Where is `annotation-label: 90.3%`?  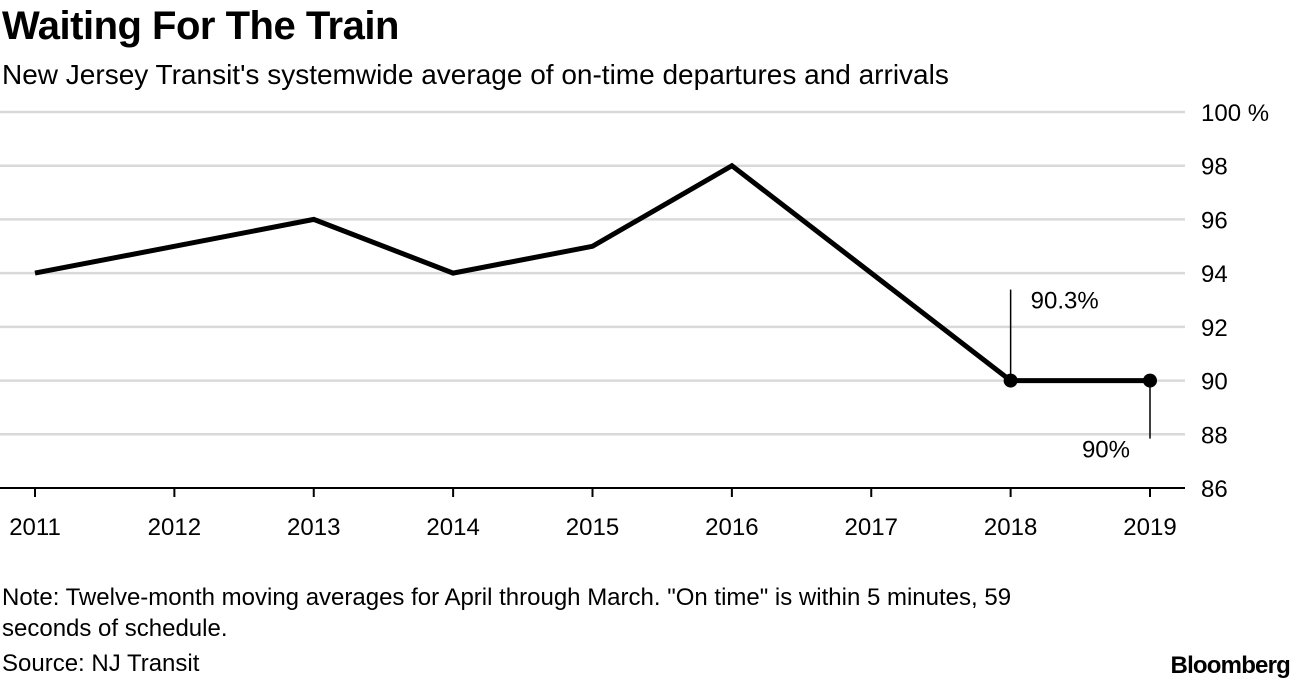 annotation-label: 90.3% is located at coordinates (1065, 301).